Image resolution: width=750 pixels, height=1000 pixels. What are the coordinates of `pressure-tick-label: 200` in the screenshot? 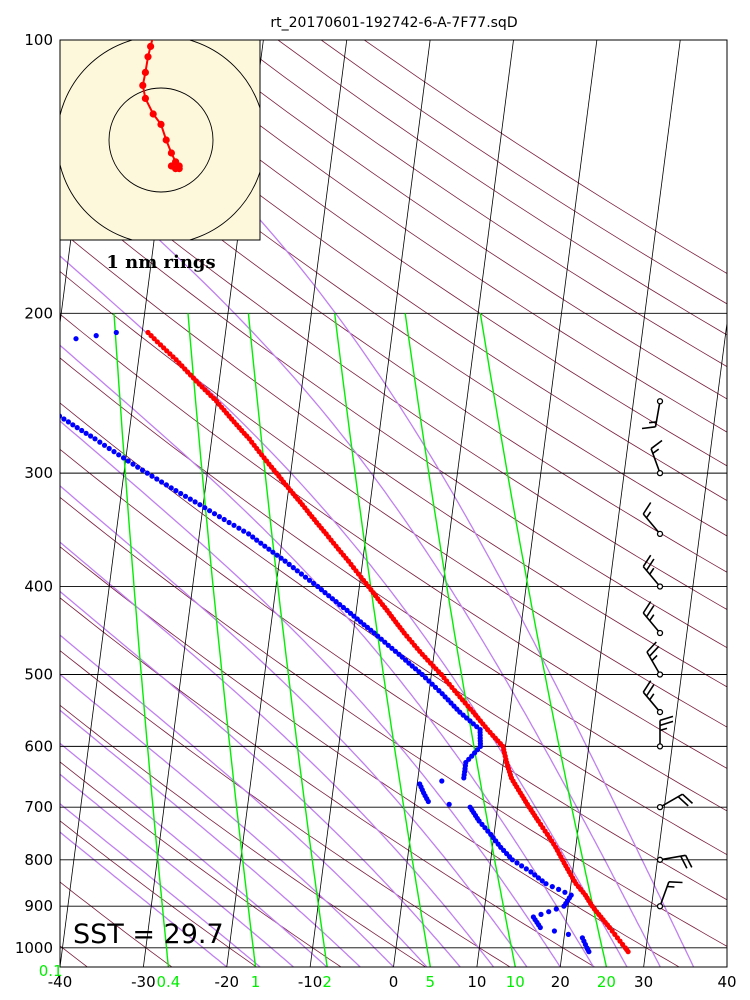 It's located at (38, 313).